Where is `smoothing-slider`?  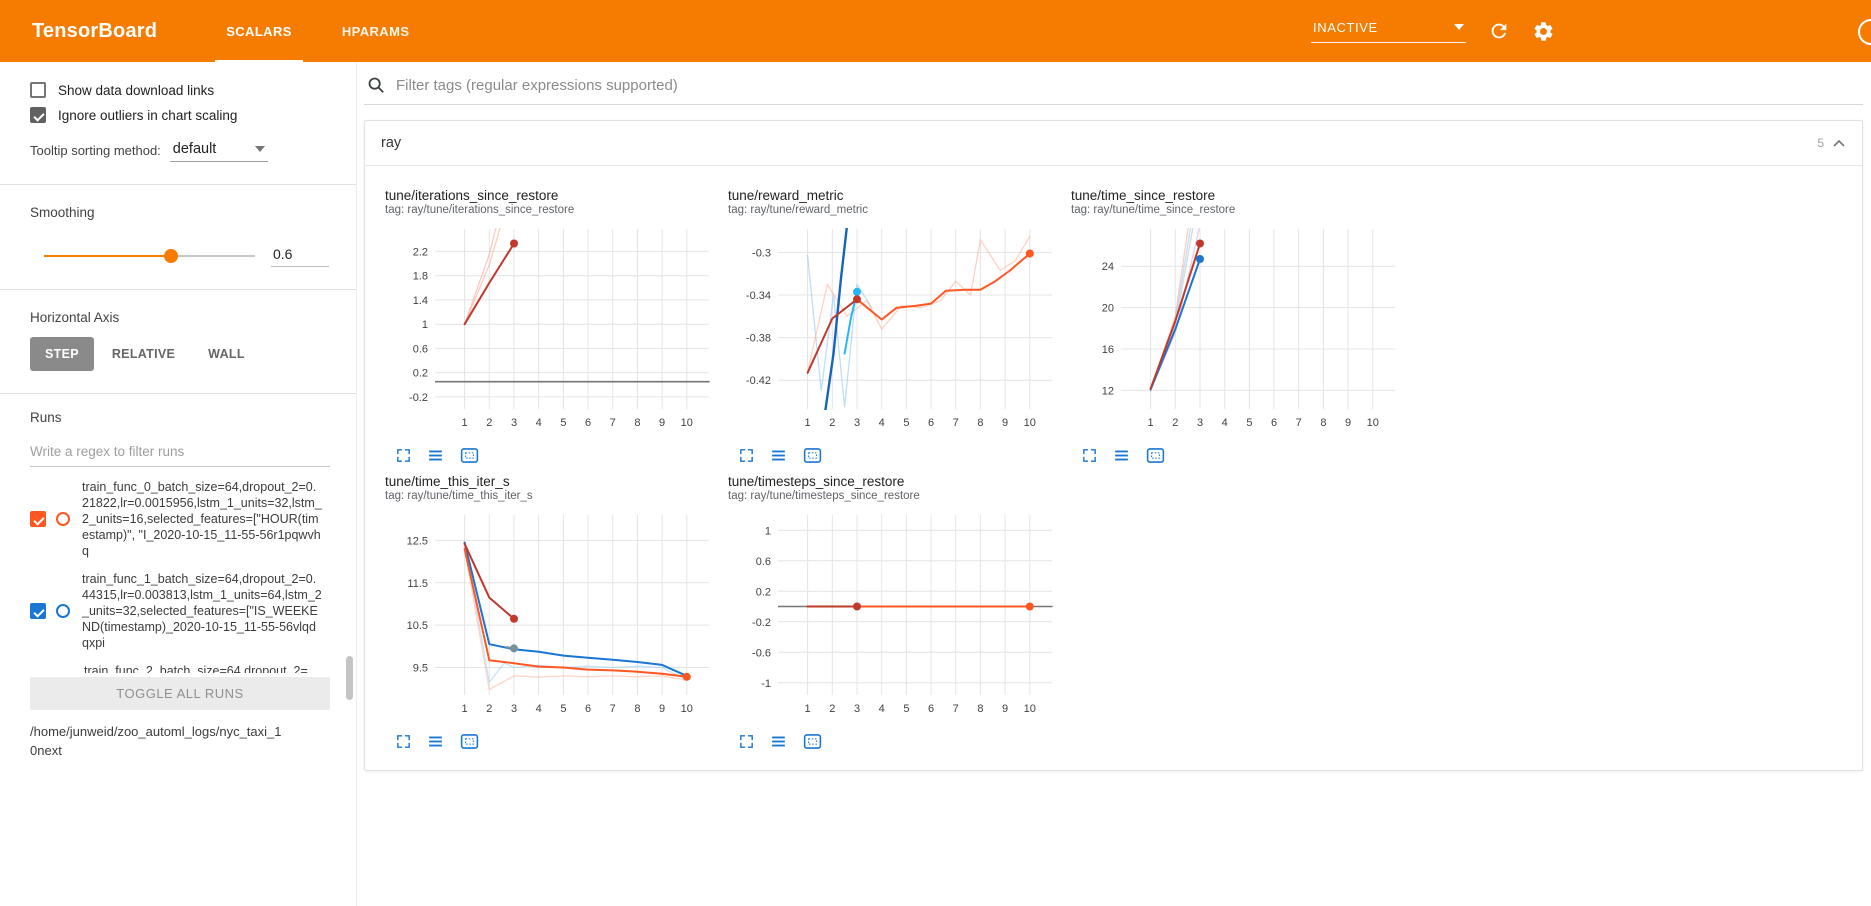
smoothing-slider is located at coordinates (149, 255).